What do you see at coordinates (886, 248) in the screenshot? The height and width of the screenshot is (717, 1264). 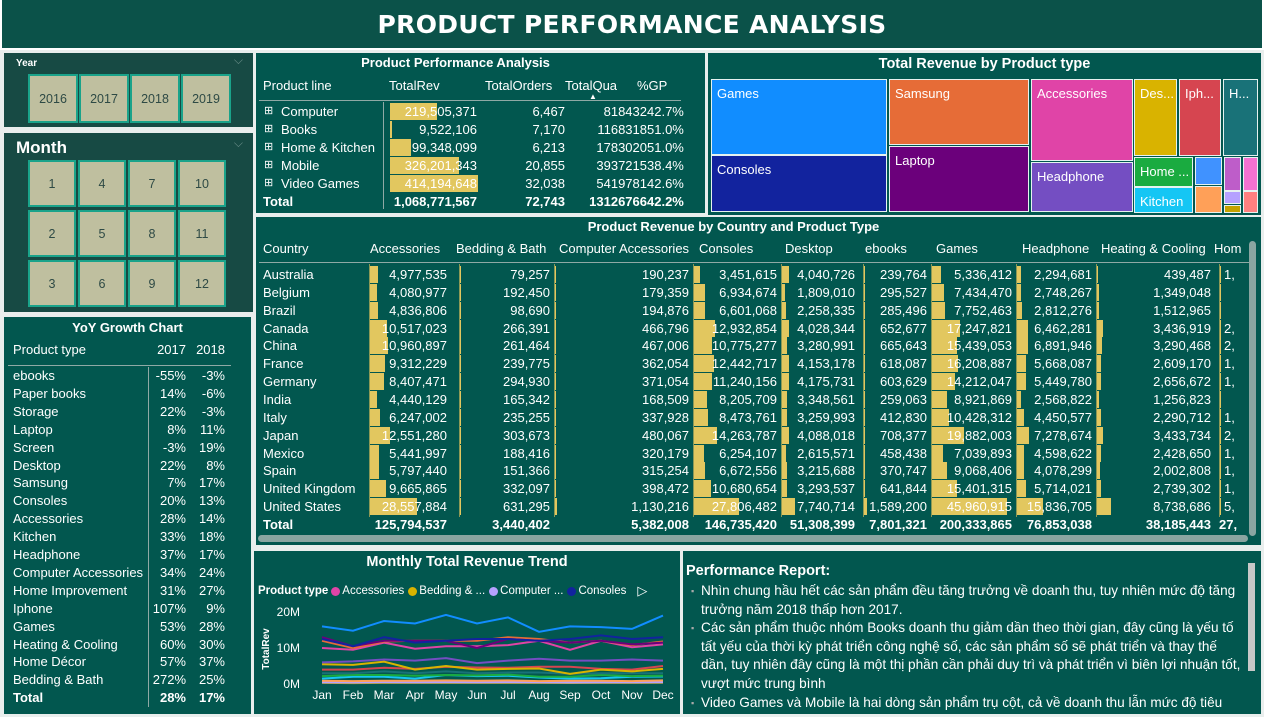 I see `column-header-ebooks: ebooks` at bounding box center [886, 248].